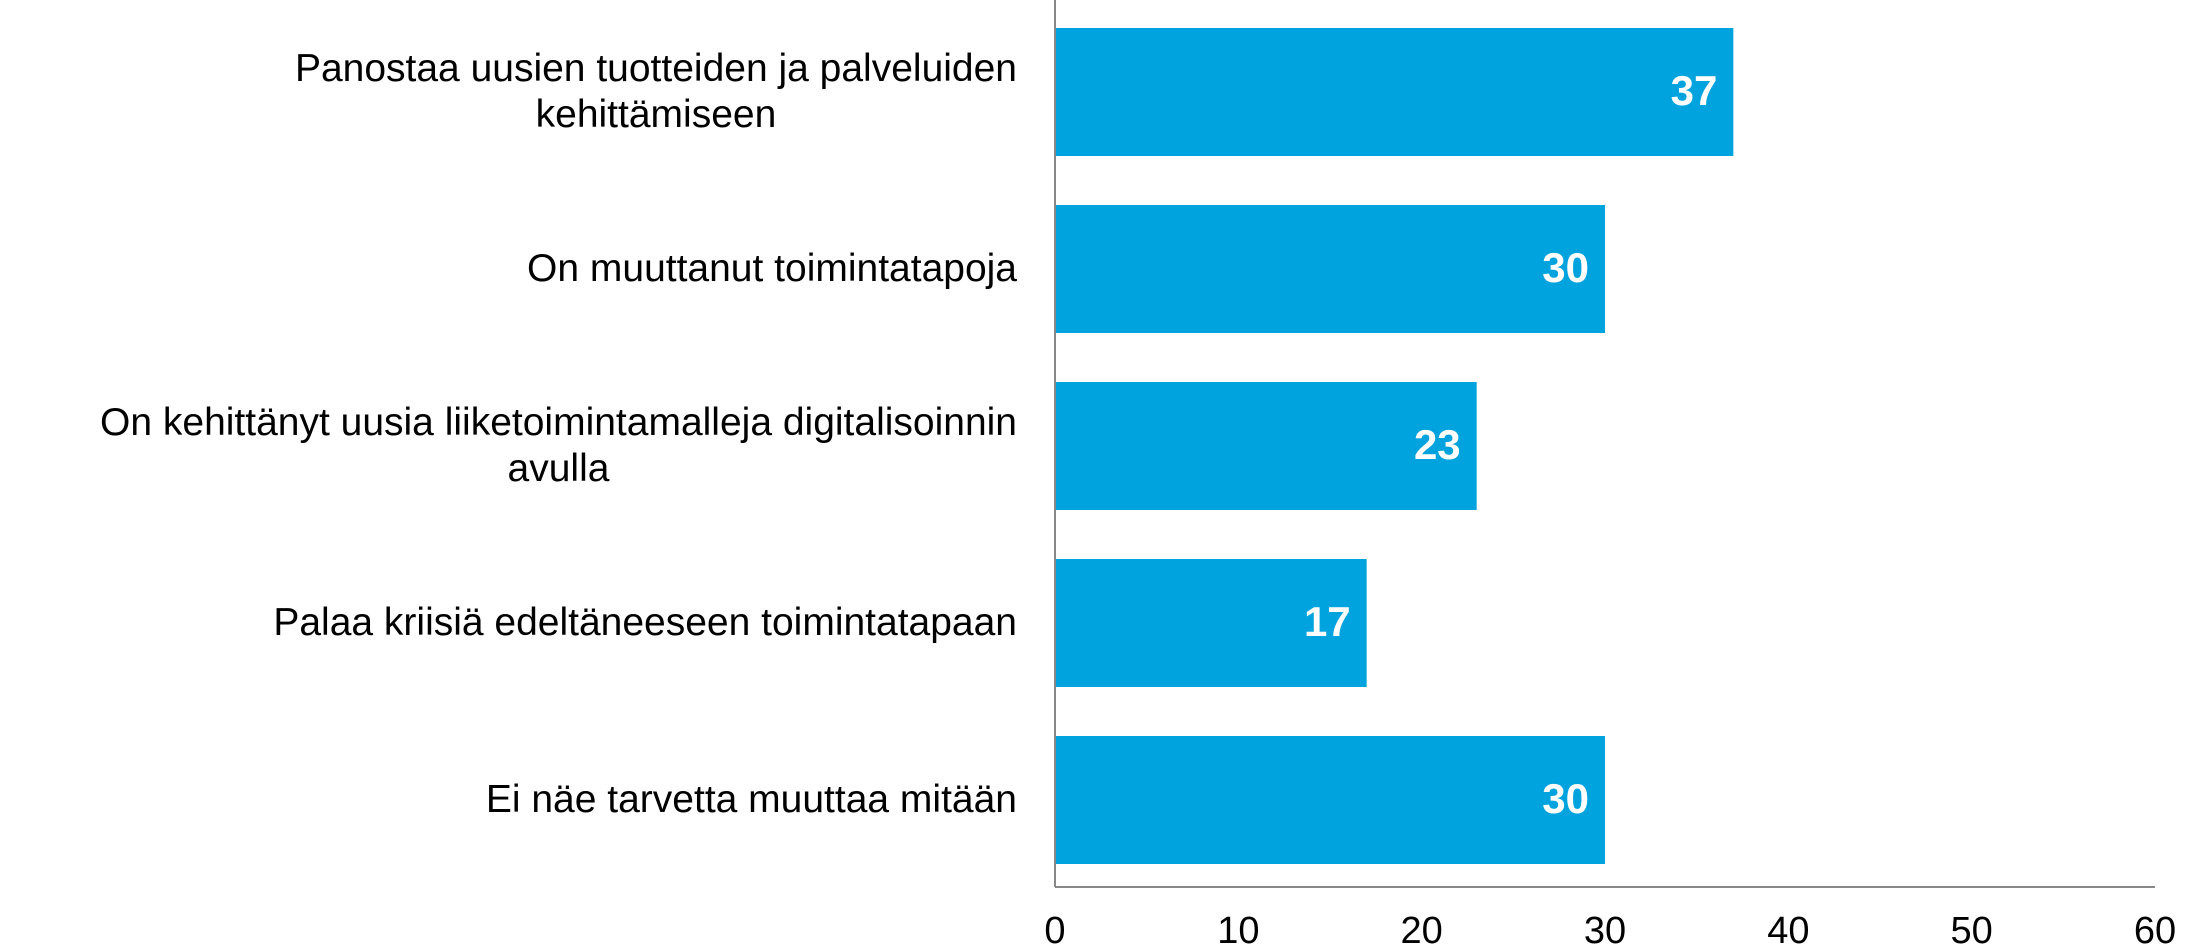 The width and height of the screenshot is (2200, 950). Describe the element at coordinates (1327, 621) in the screenshot. I see `data-label: 17` at that location.